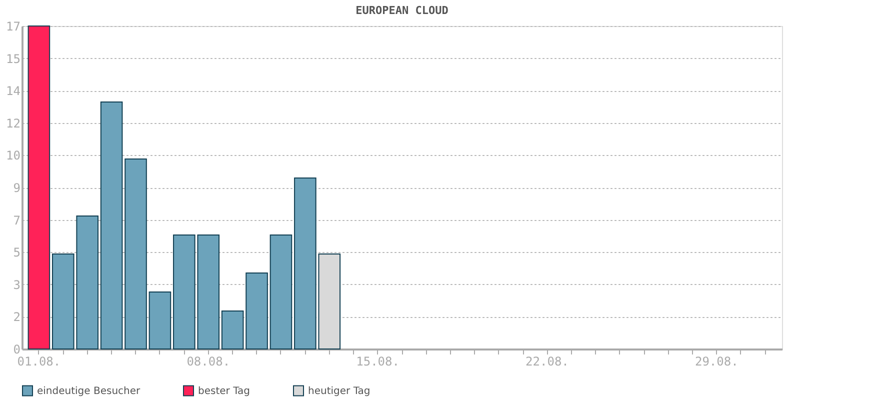 Image resolution: width=870 pixels, height=400 pixels. What do you see at coordinates (13, 59) in the screenshot?
I see `y-tick-label: 15` at bounding box center [13, 59].